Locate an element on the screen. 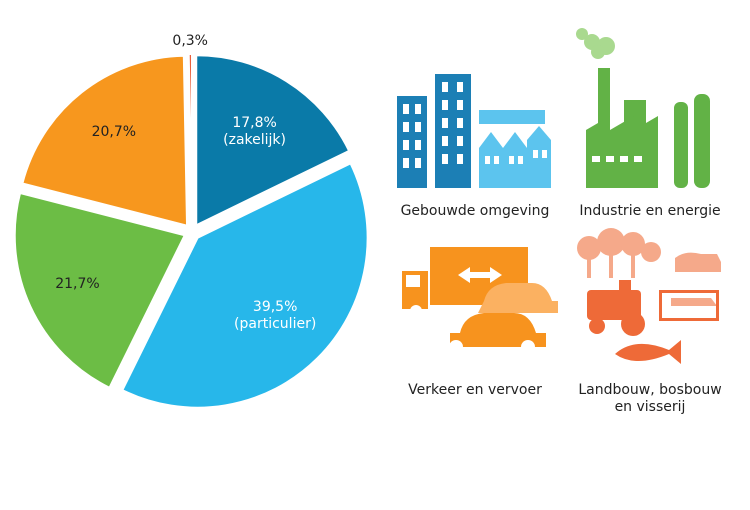  pie-slice-value: 0,3% is located at coordinates (190, 41).